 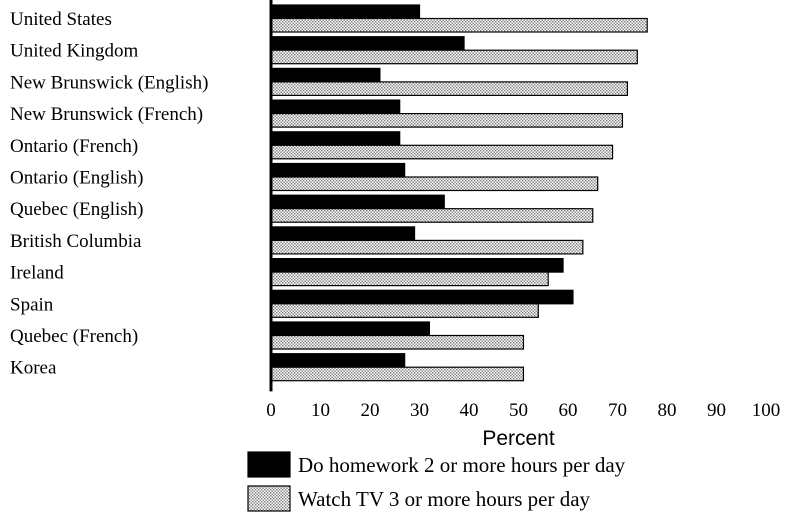 I want to click on tv-bar-korea, so click(x=397, y=374).